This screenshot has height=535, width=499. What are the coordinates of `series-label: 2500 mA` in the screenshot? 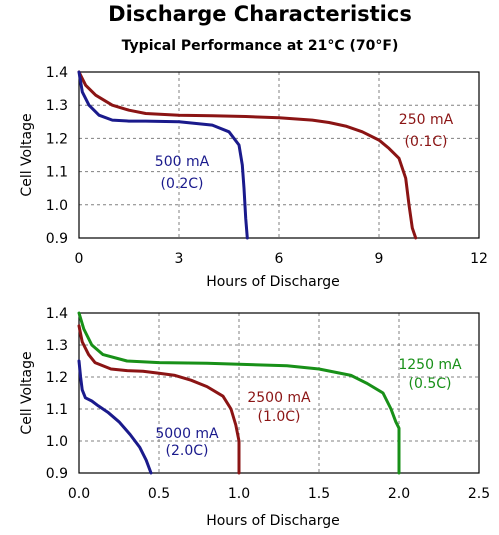 It's located at (279, 398).